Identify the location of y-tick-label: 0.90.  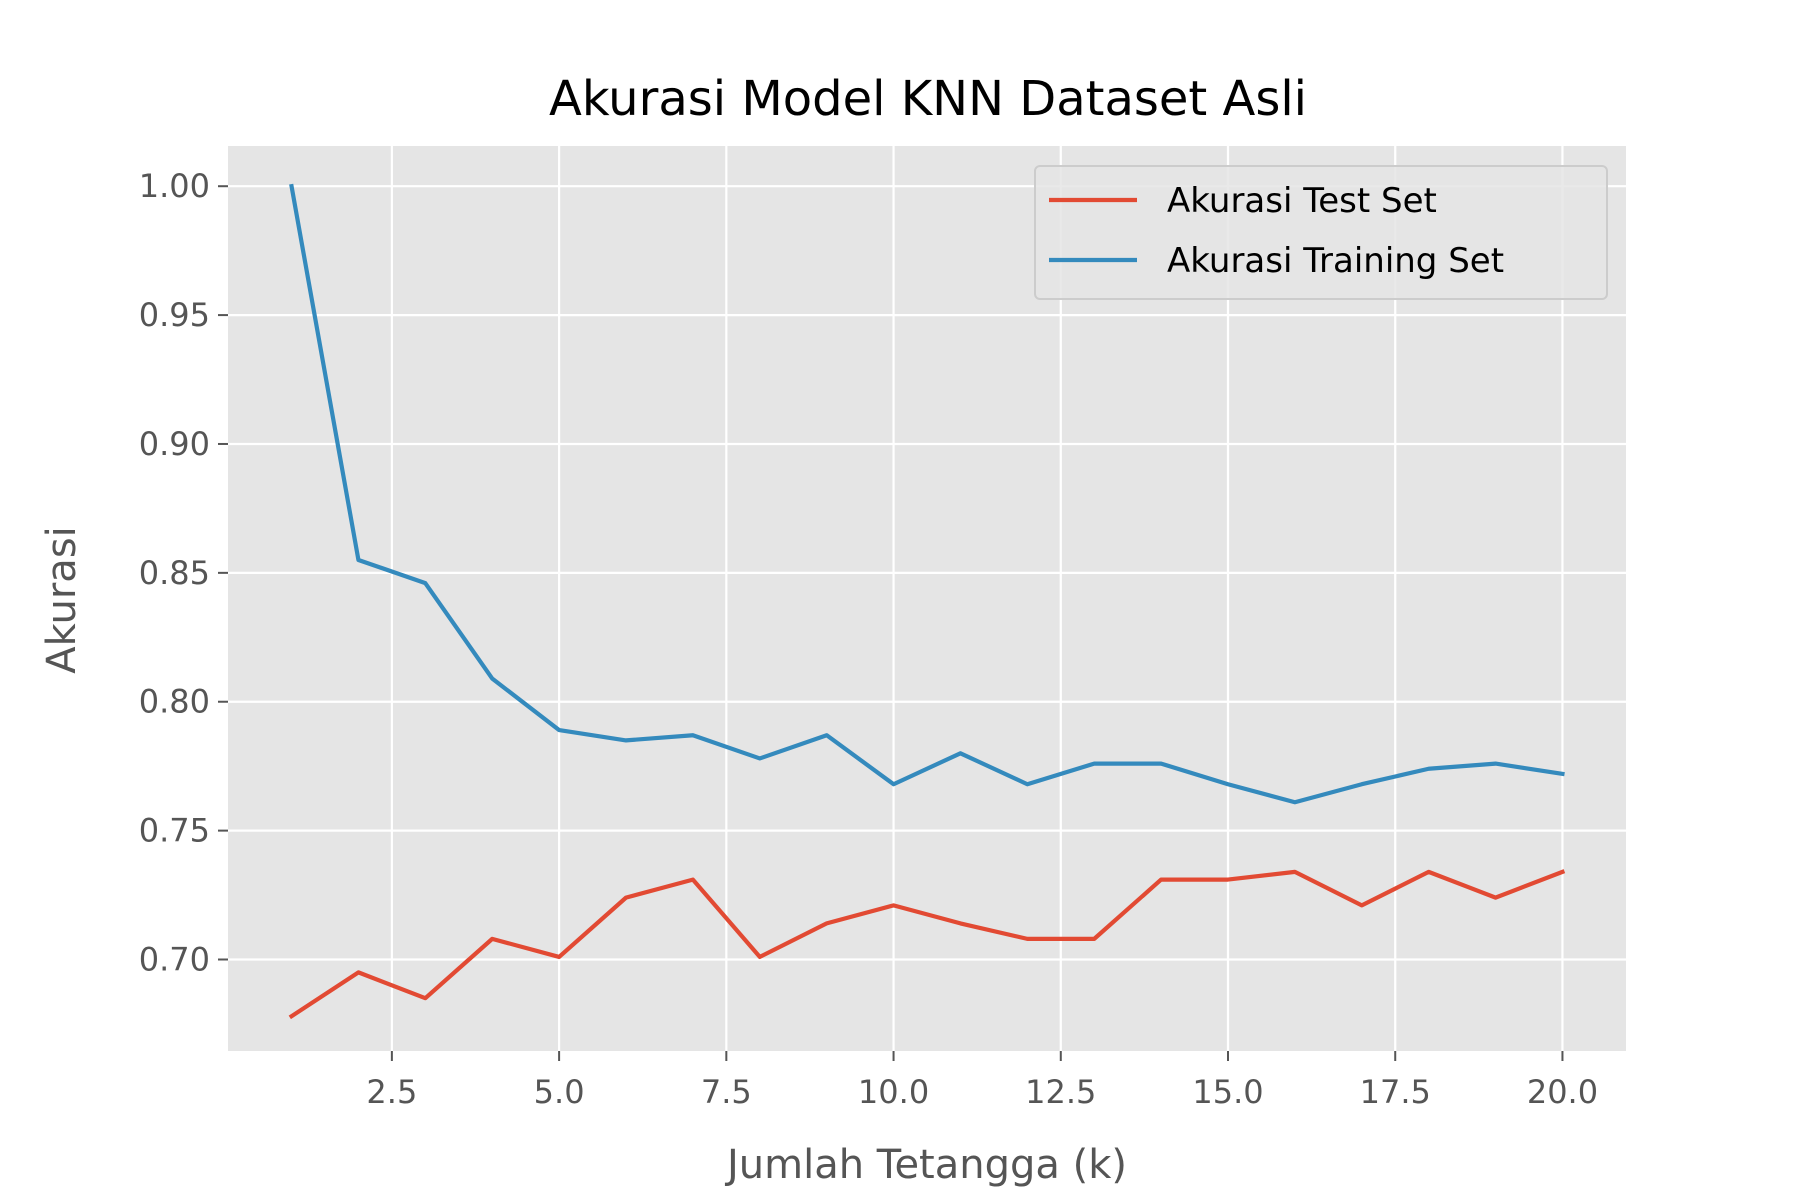
(174, 444).